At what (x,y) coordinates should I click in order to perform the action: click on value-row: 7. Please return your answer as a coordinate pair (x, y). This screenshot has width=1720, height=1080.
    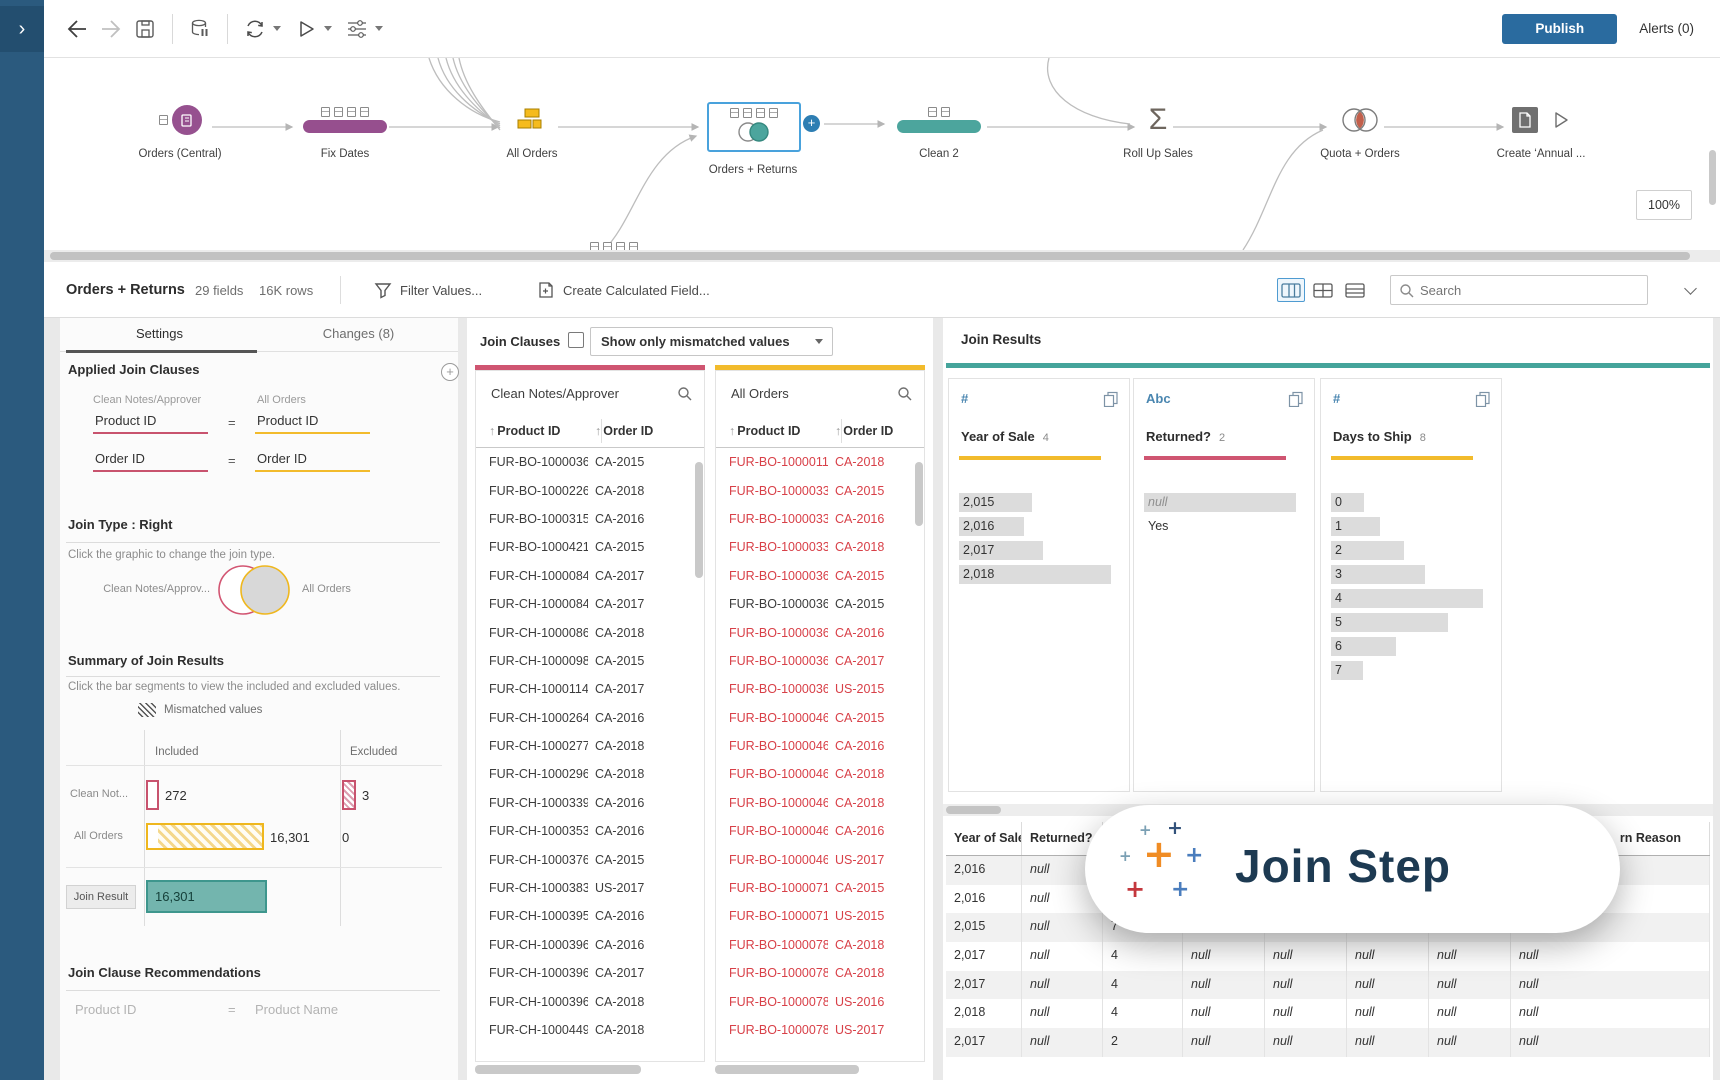
    Looking at the image, I should click on (1411, 671).